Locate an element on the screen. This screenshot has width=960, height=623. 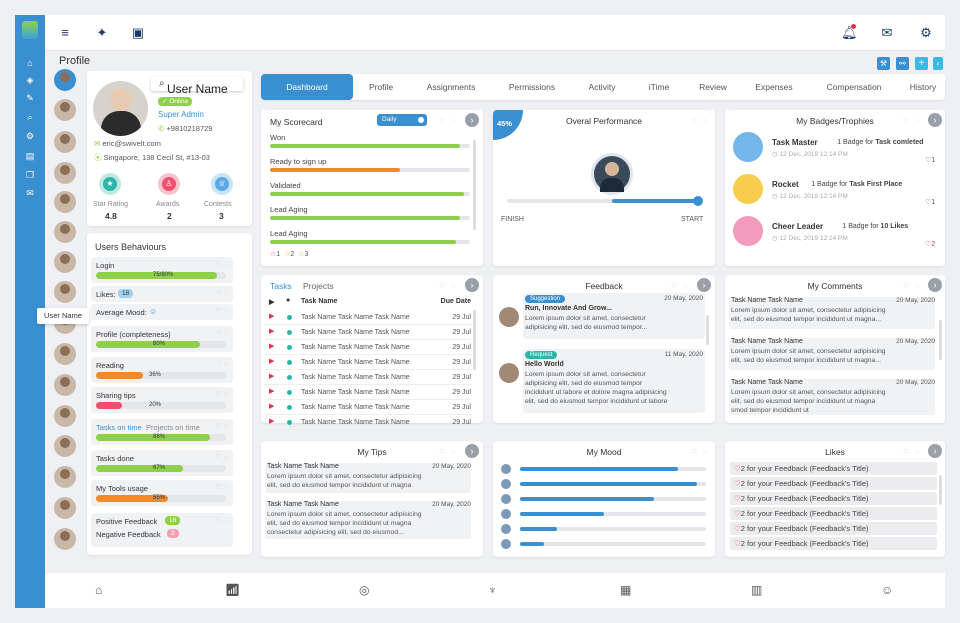
collapse-button: ‹ is located at coordinates (938, 63).